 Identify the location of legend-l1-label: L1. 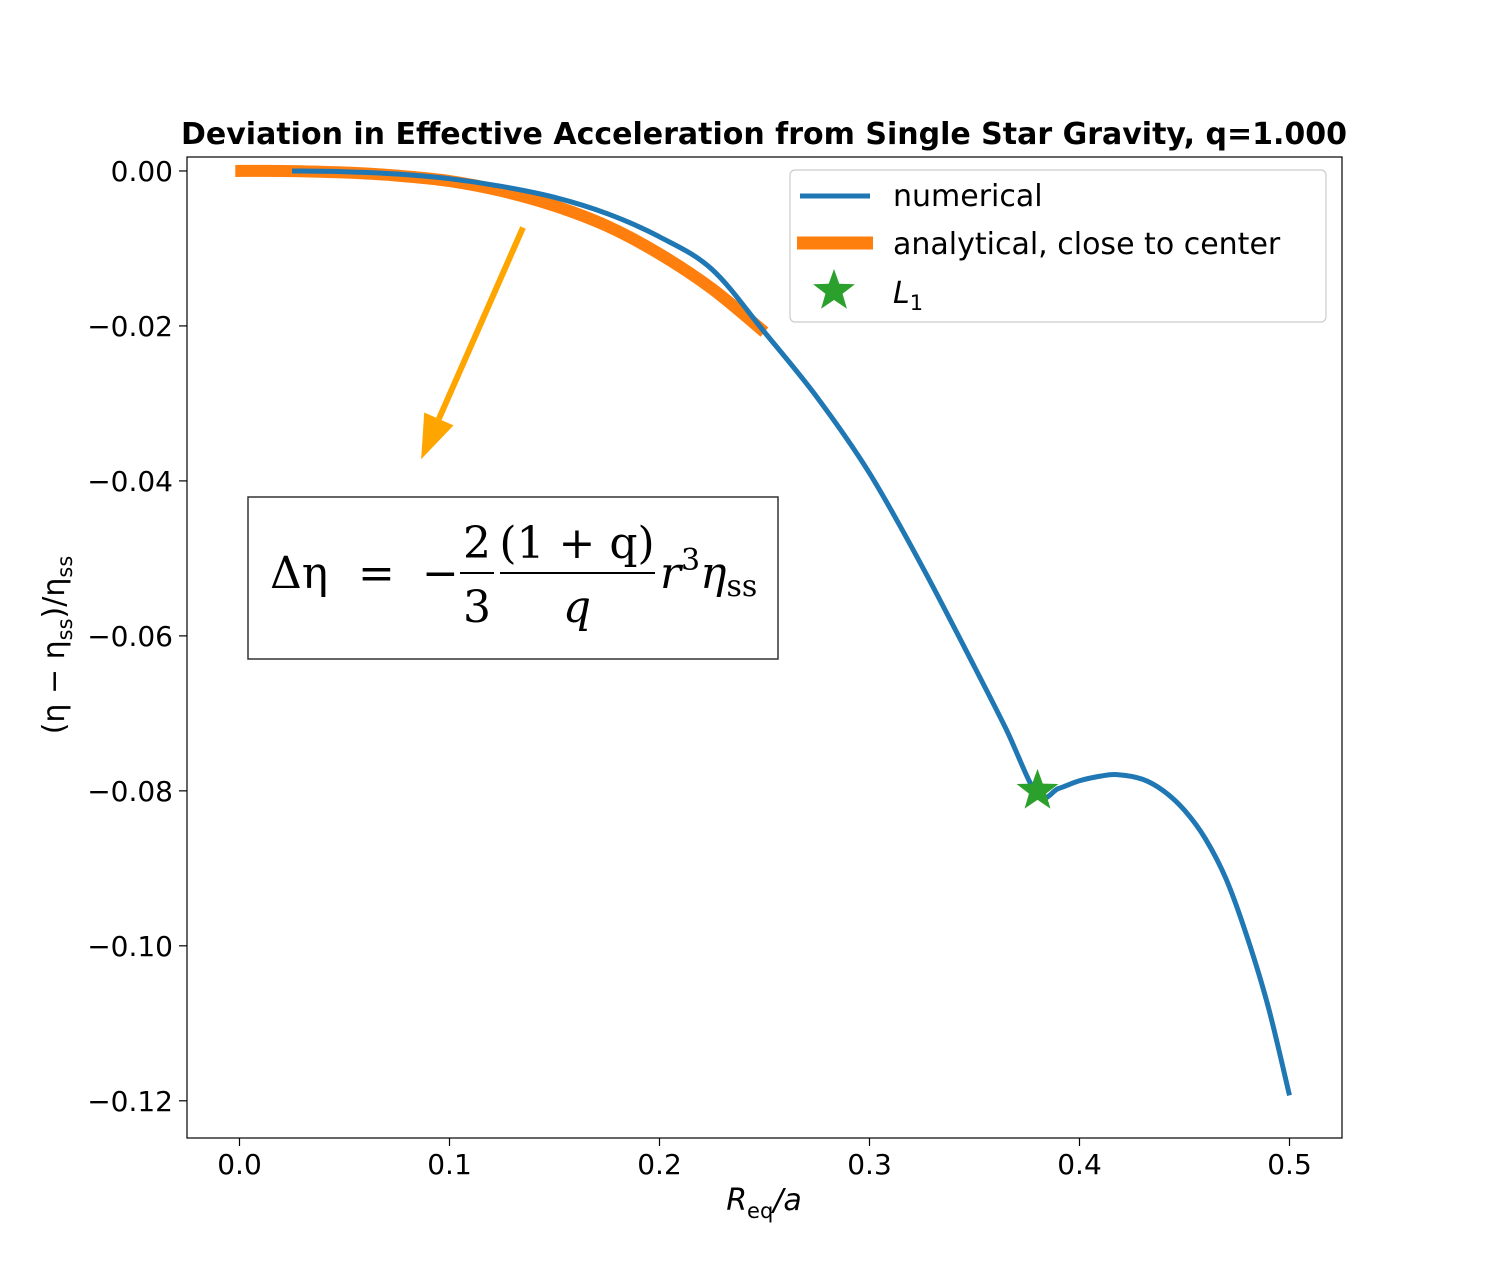
(908, 295).